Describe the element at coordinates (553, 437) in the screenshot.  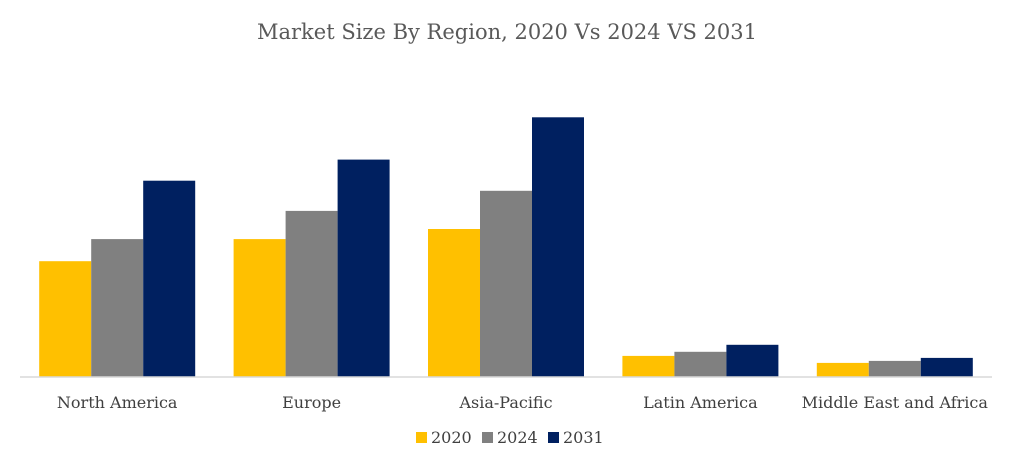
I see `legend-swatch-2031` at that location.